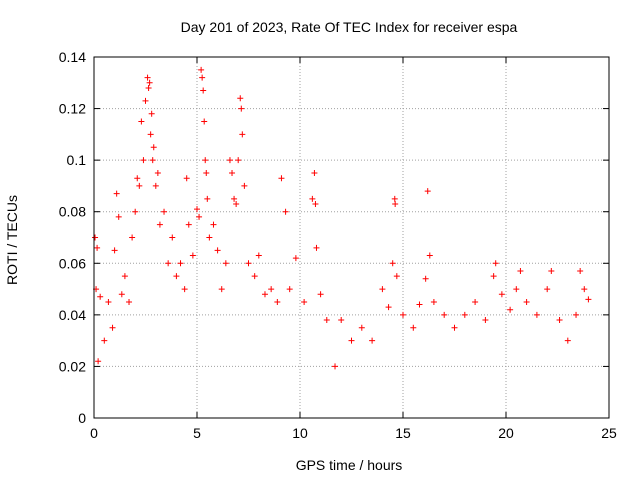 Image resolution: width=640 pixels, height=480 pixels. What do you see at coordinates (72, 109) in the screenshot?
I see `y-tick-label: 0.12` at bounding box center [72, 109].